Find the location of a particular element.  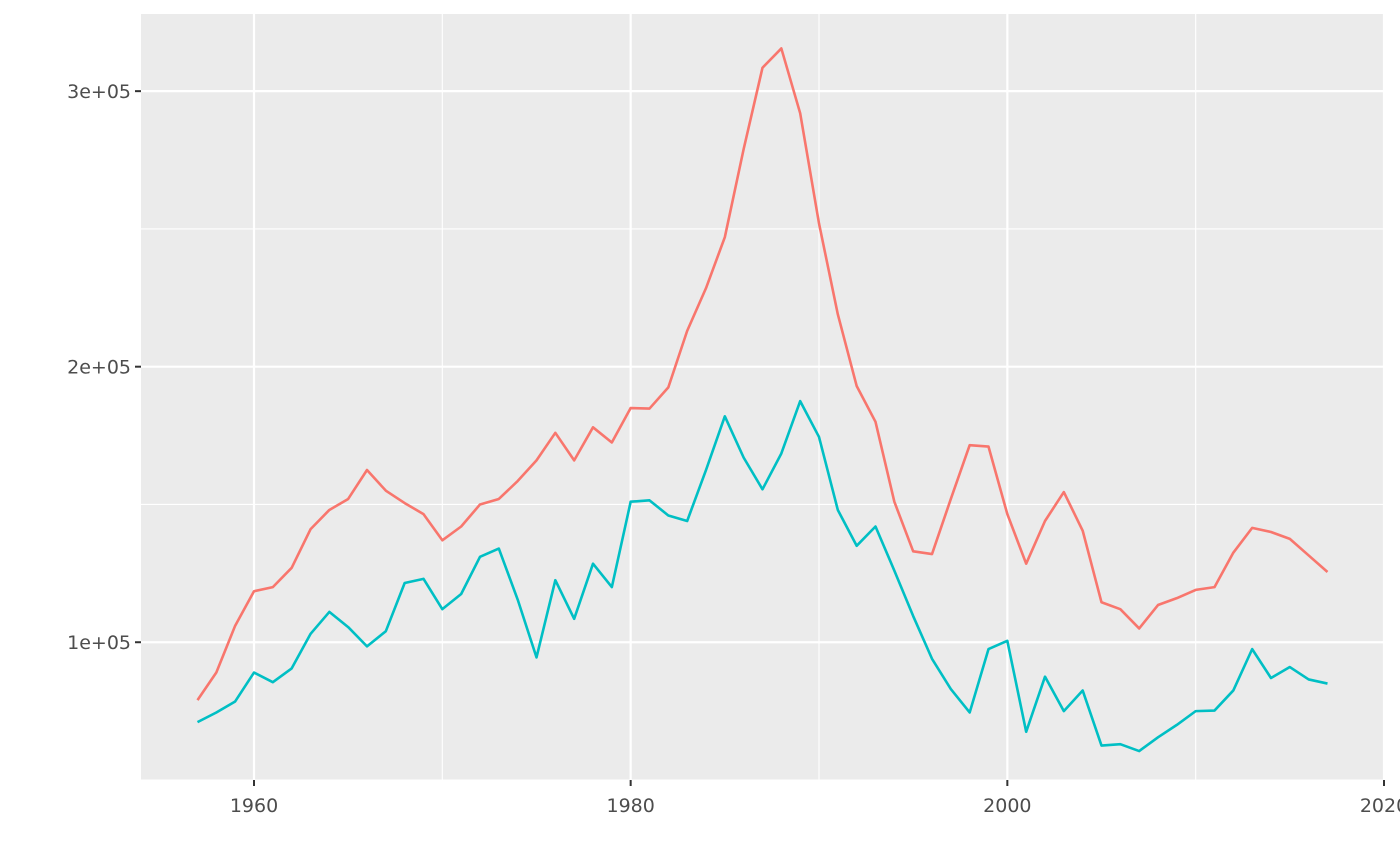

y-tick-label: 3e+05 is located at coordinates (99, 92).